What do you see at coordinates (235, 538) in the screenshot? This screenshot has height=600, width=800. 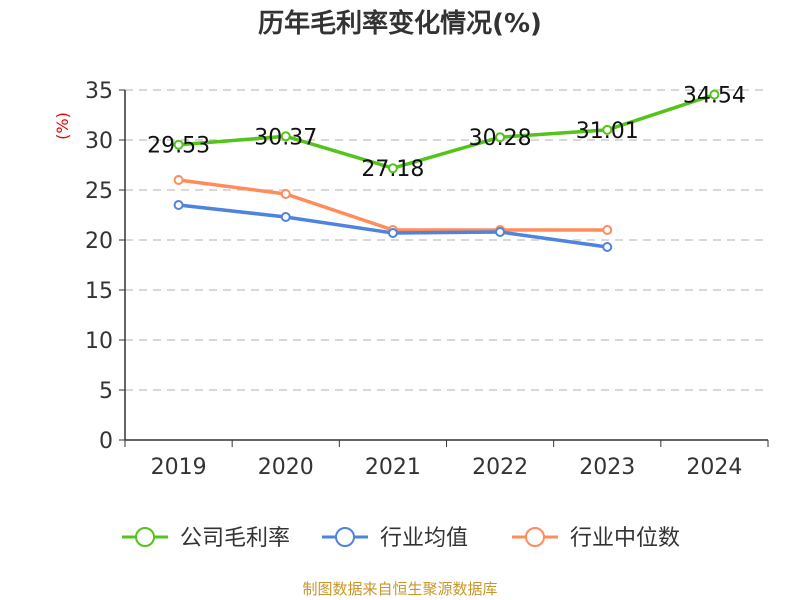 I see `legend-item-label: 公司毛利率` at bounding box center [235, 538].